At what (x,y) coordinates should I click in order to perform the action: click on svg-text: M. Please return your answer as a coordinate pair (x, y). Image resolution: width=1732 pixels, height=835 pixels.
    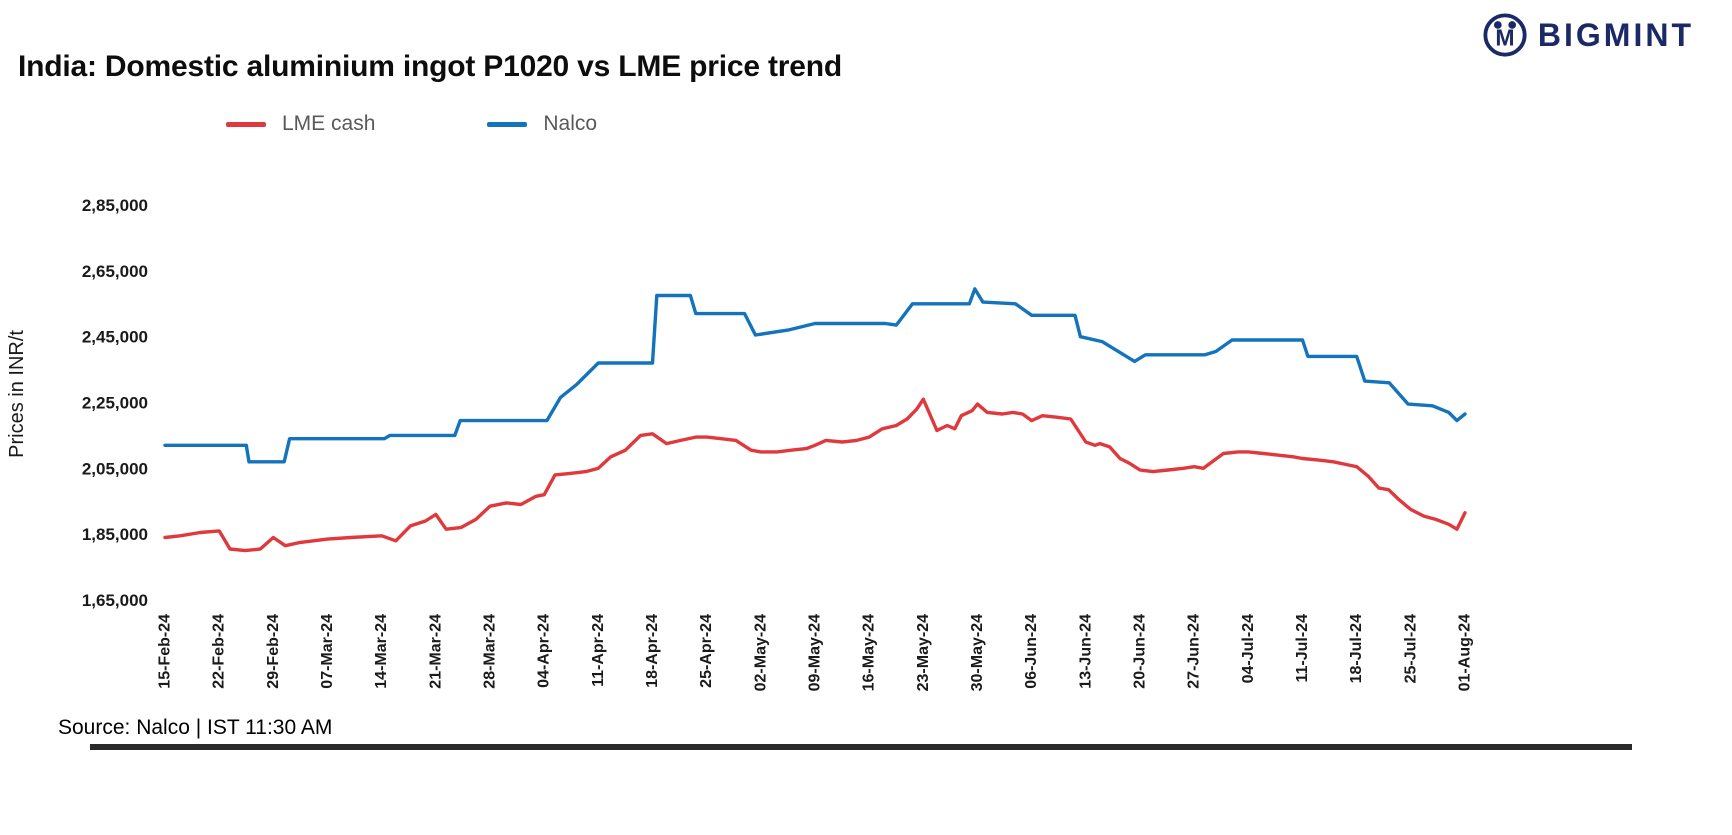
    Looking at the image, I should click on (1504, 38).